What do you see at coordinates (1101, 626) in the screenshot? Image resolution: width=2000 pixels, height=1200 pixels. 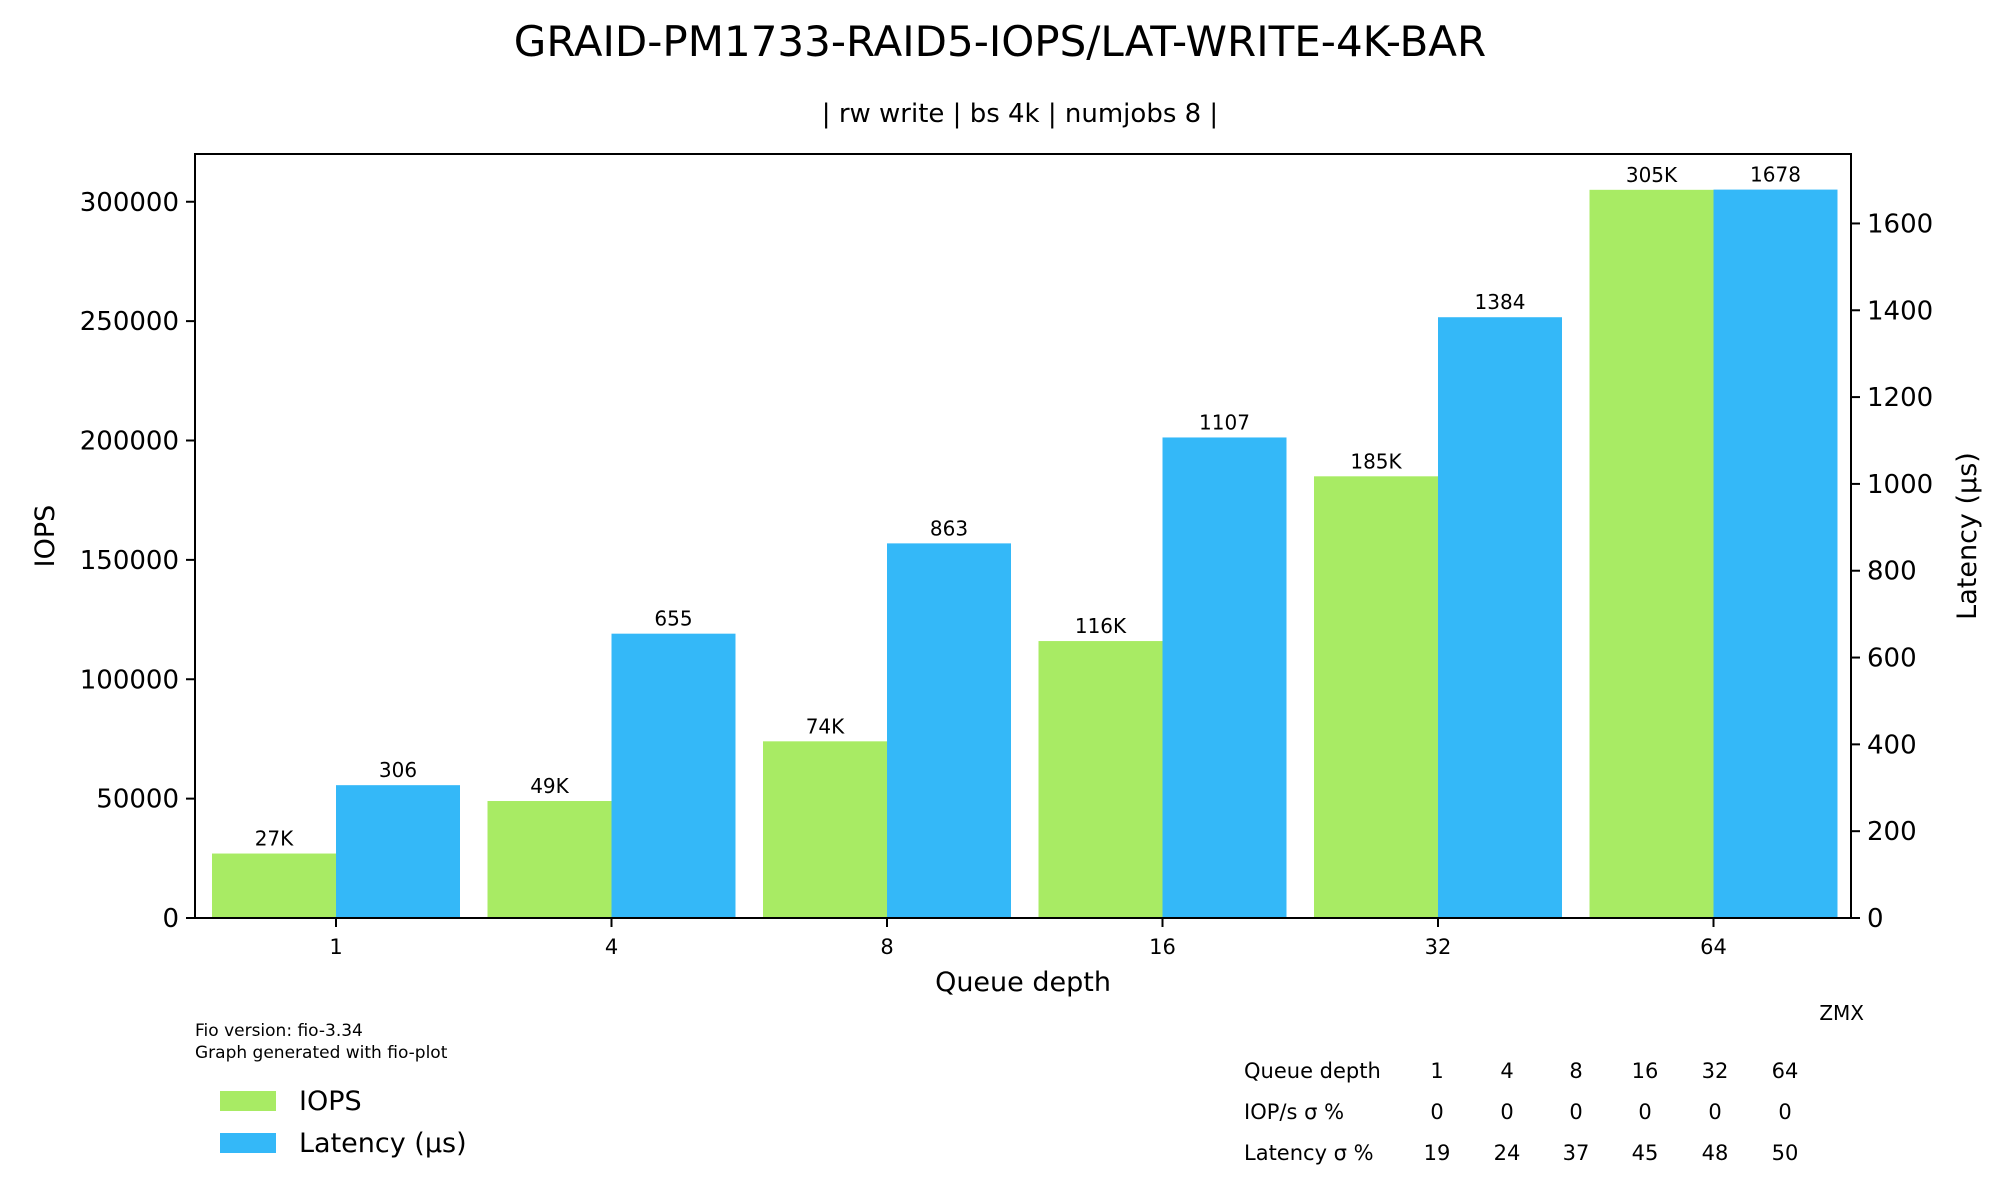 I see `iops-bar-label-16: 116K` at bounding box center [1101, 626].